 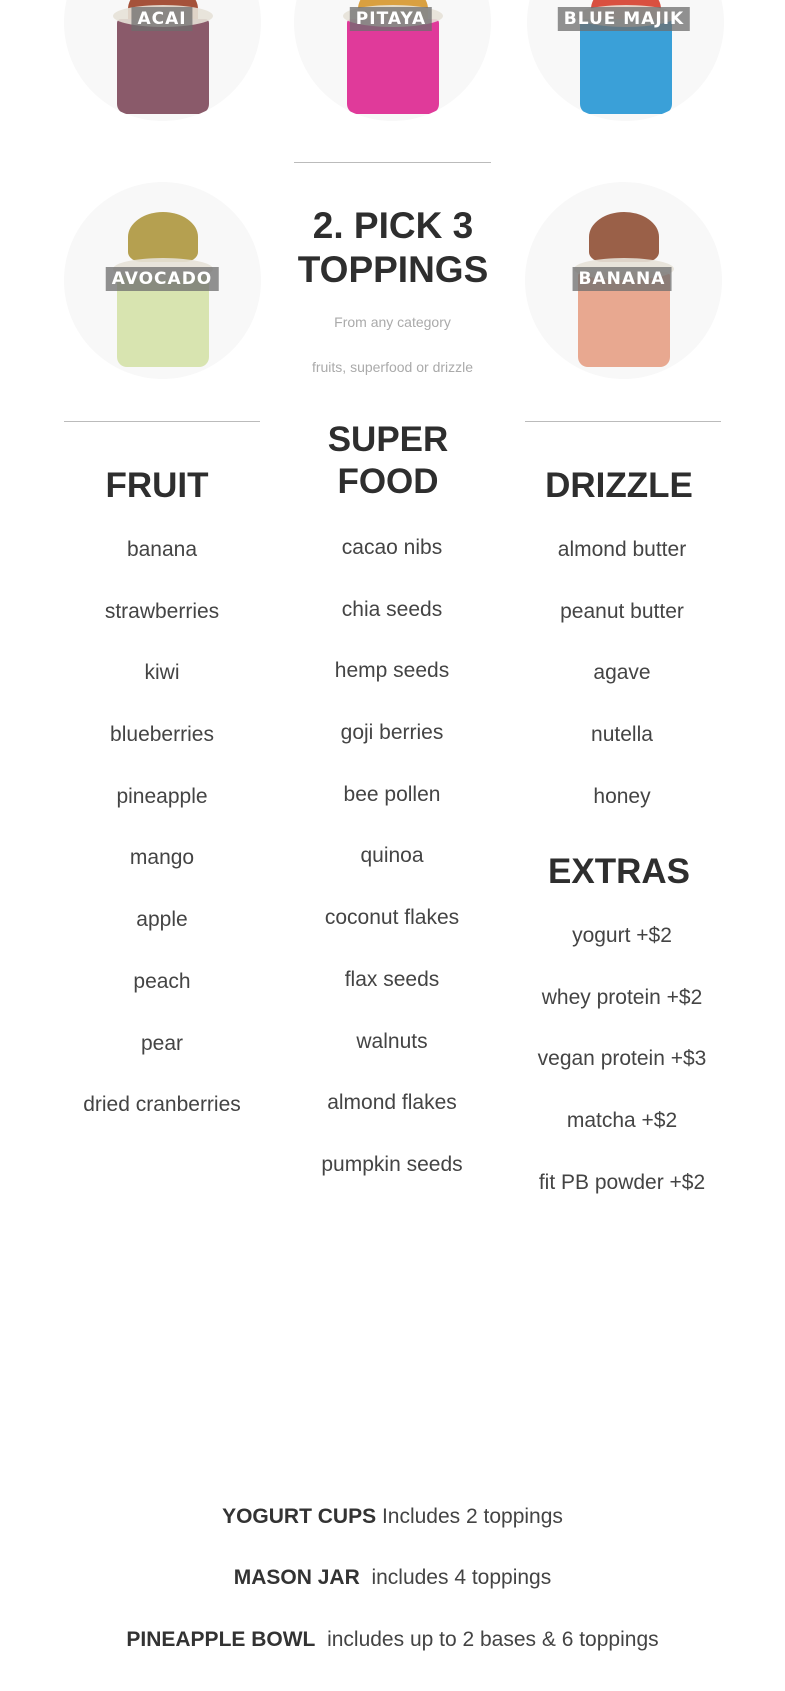 I want to click on superfood-item: walnuts, so click(x=392, y=1041).